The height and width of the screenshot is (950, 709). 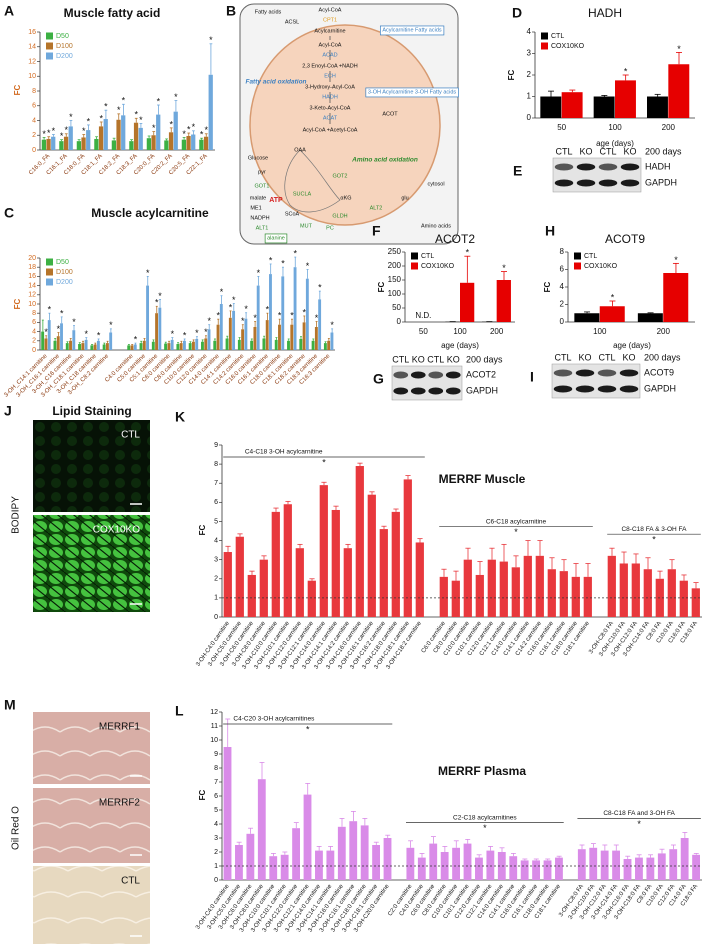 I want to click on diagram-label: Acyl-CoA +Acetyl-CoA, so click(x=330, y=130).